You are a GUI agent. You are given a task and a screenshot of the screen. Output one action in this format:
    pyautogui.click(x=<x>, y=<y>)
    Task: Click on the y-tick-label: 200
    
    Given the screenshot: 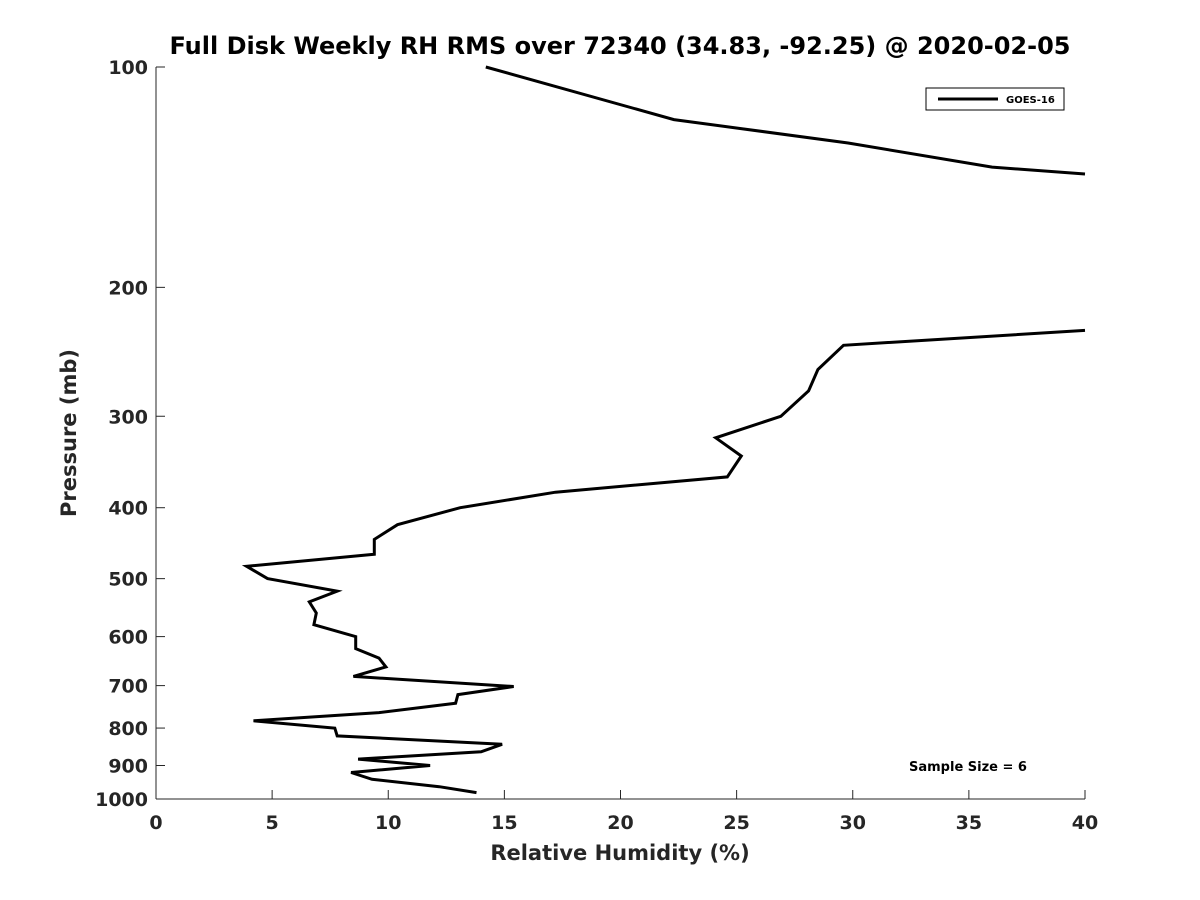 What is the action you would take?
    pyautogui.click(x=128, y=288)
    